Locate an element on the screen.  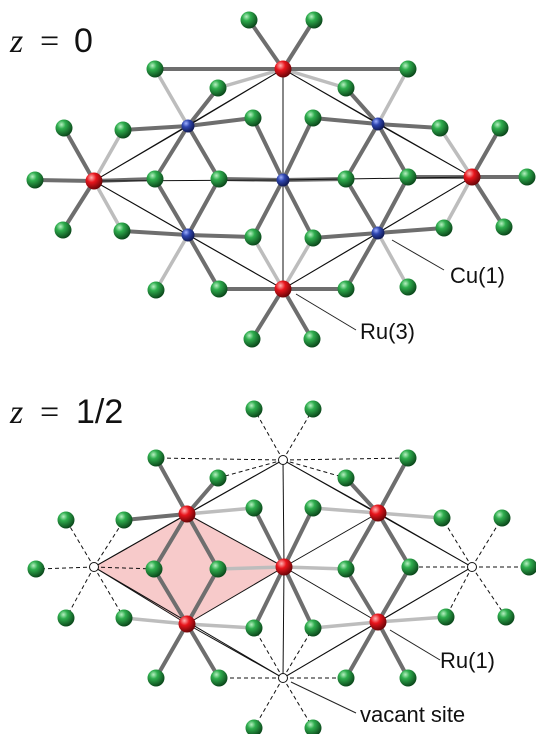
top-heading-variable: z is located at coordinates (16, 41).